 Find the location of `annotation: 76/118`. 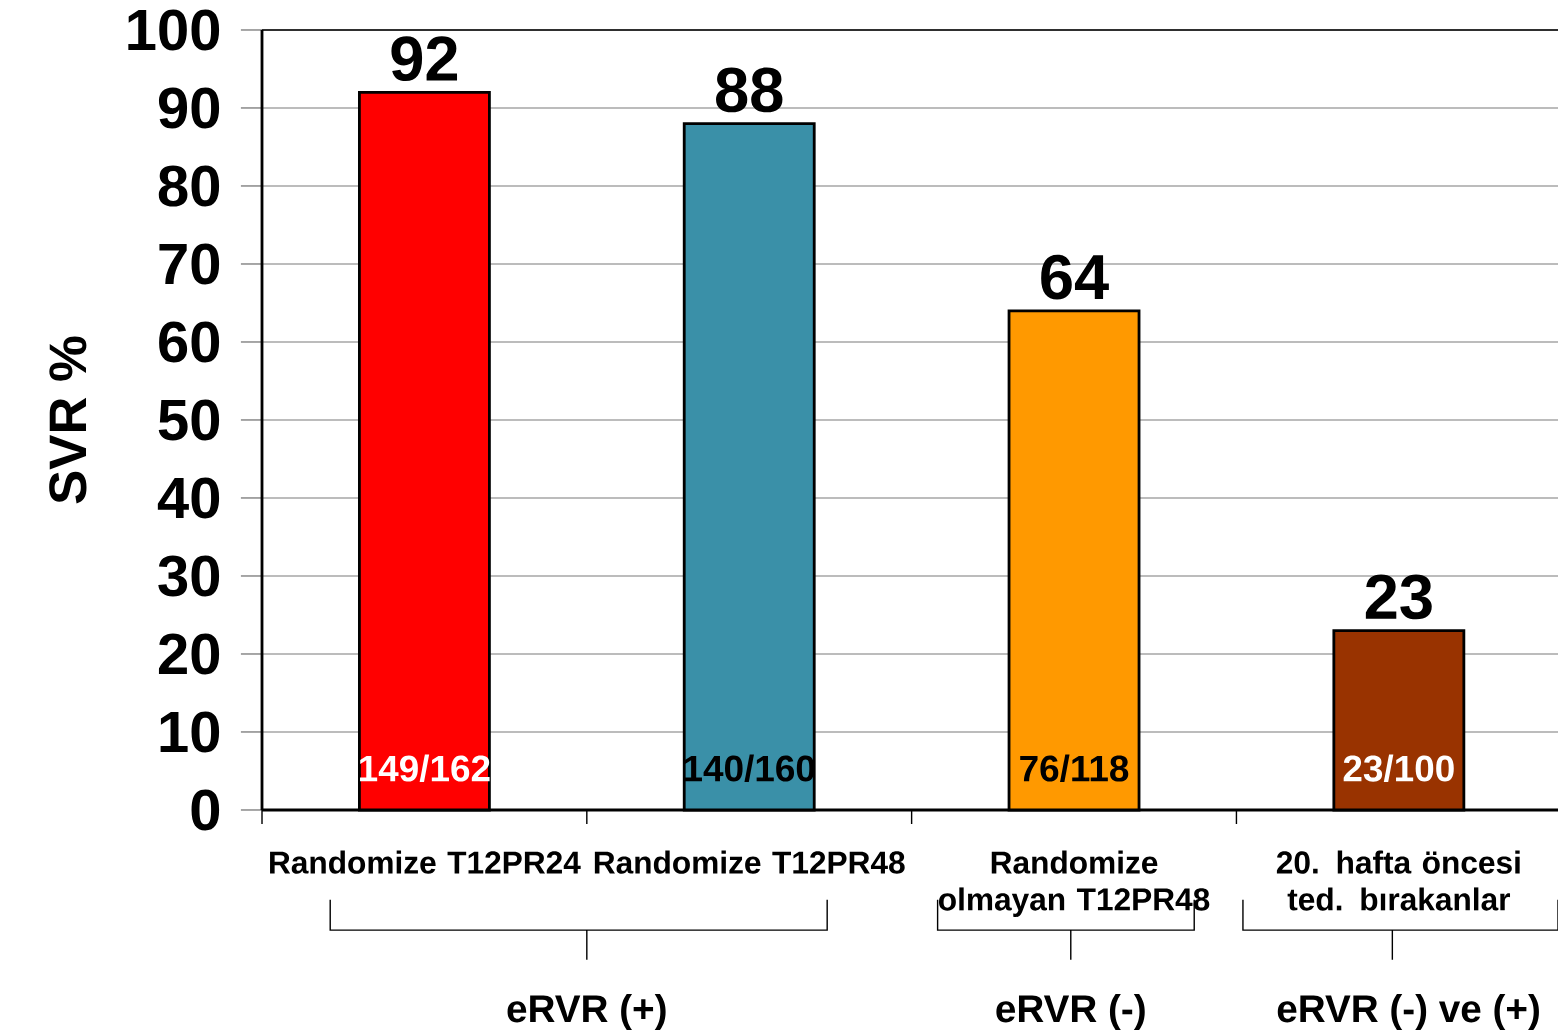

annotation: 76/118 is located at coordinates (1074, 768).